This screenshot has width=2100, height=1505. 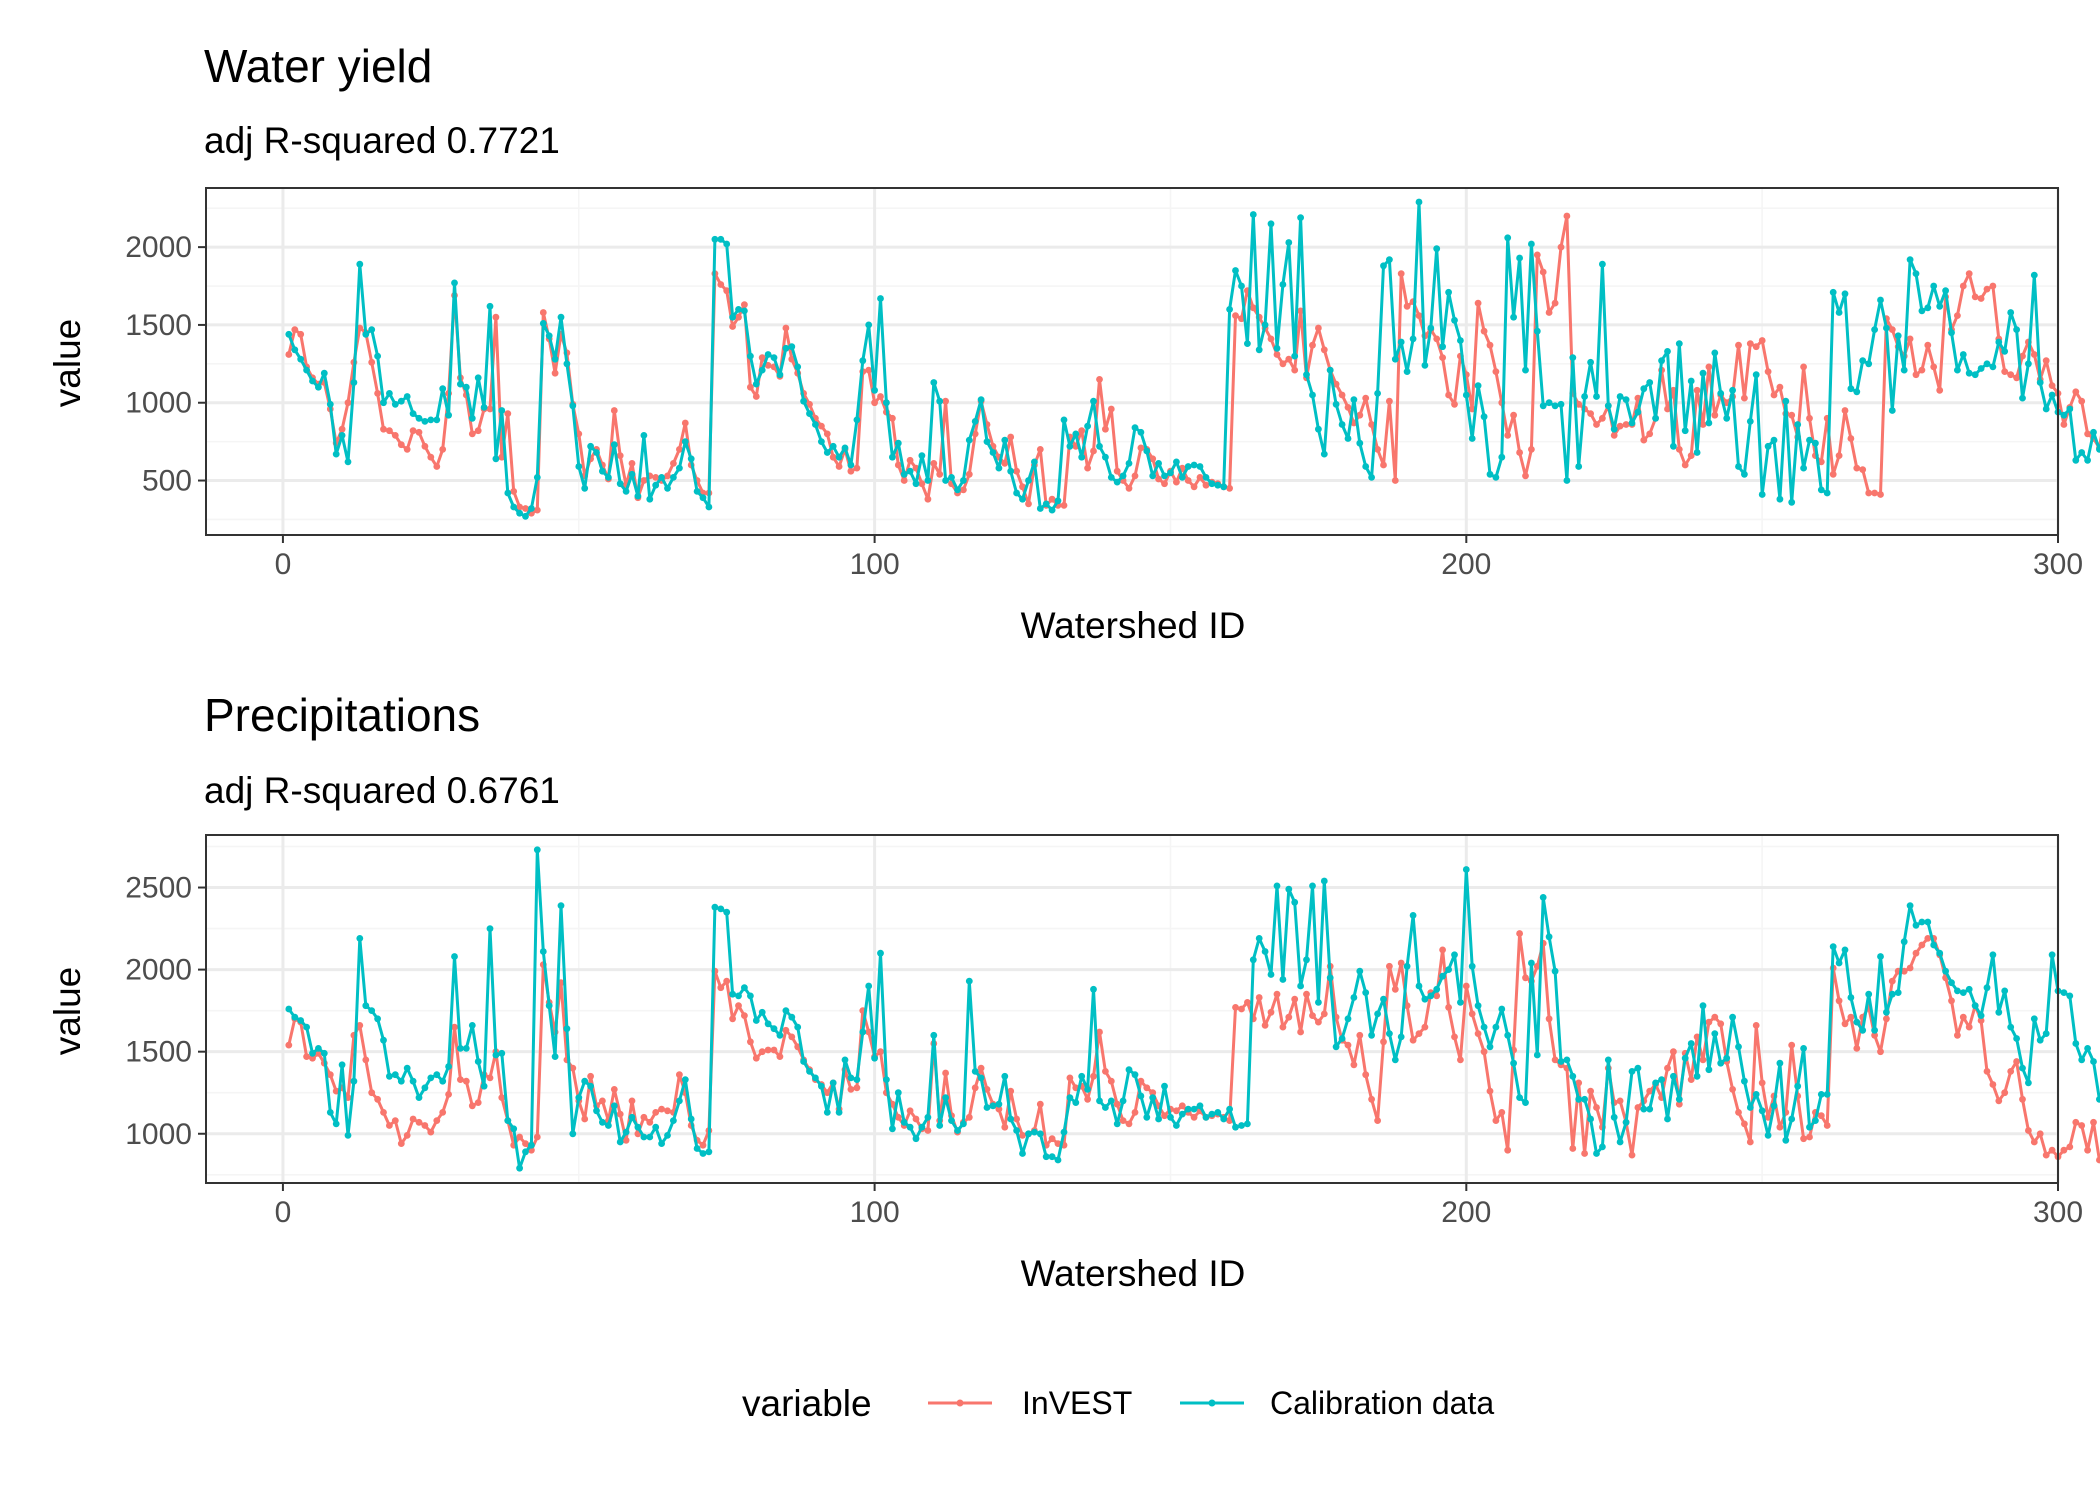 I want to click on x-tick-label: 200, so click(x=1466, y=564).